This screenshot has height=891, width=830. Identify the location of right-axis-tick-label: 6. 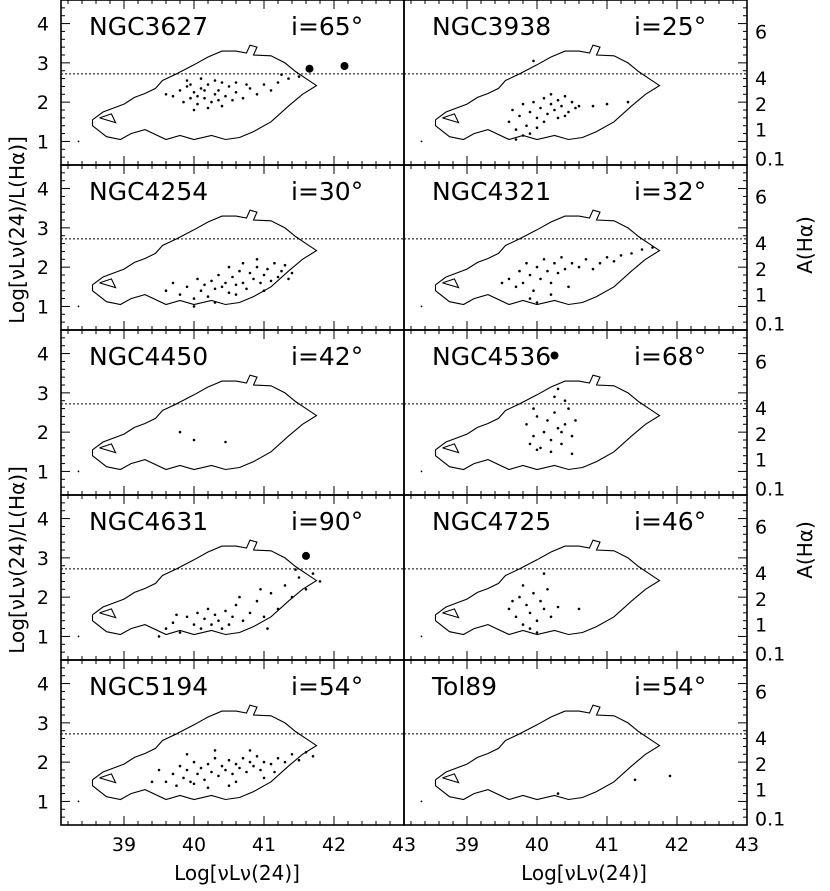
(761, 692).